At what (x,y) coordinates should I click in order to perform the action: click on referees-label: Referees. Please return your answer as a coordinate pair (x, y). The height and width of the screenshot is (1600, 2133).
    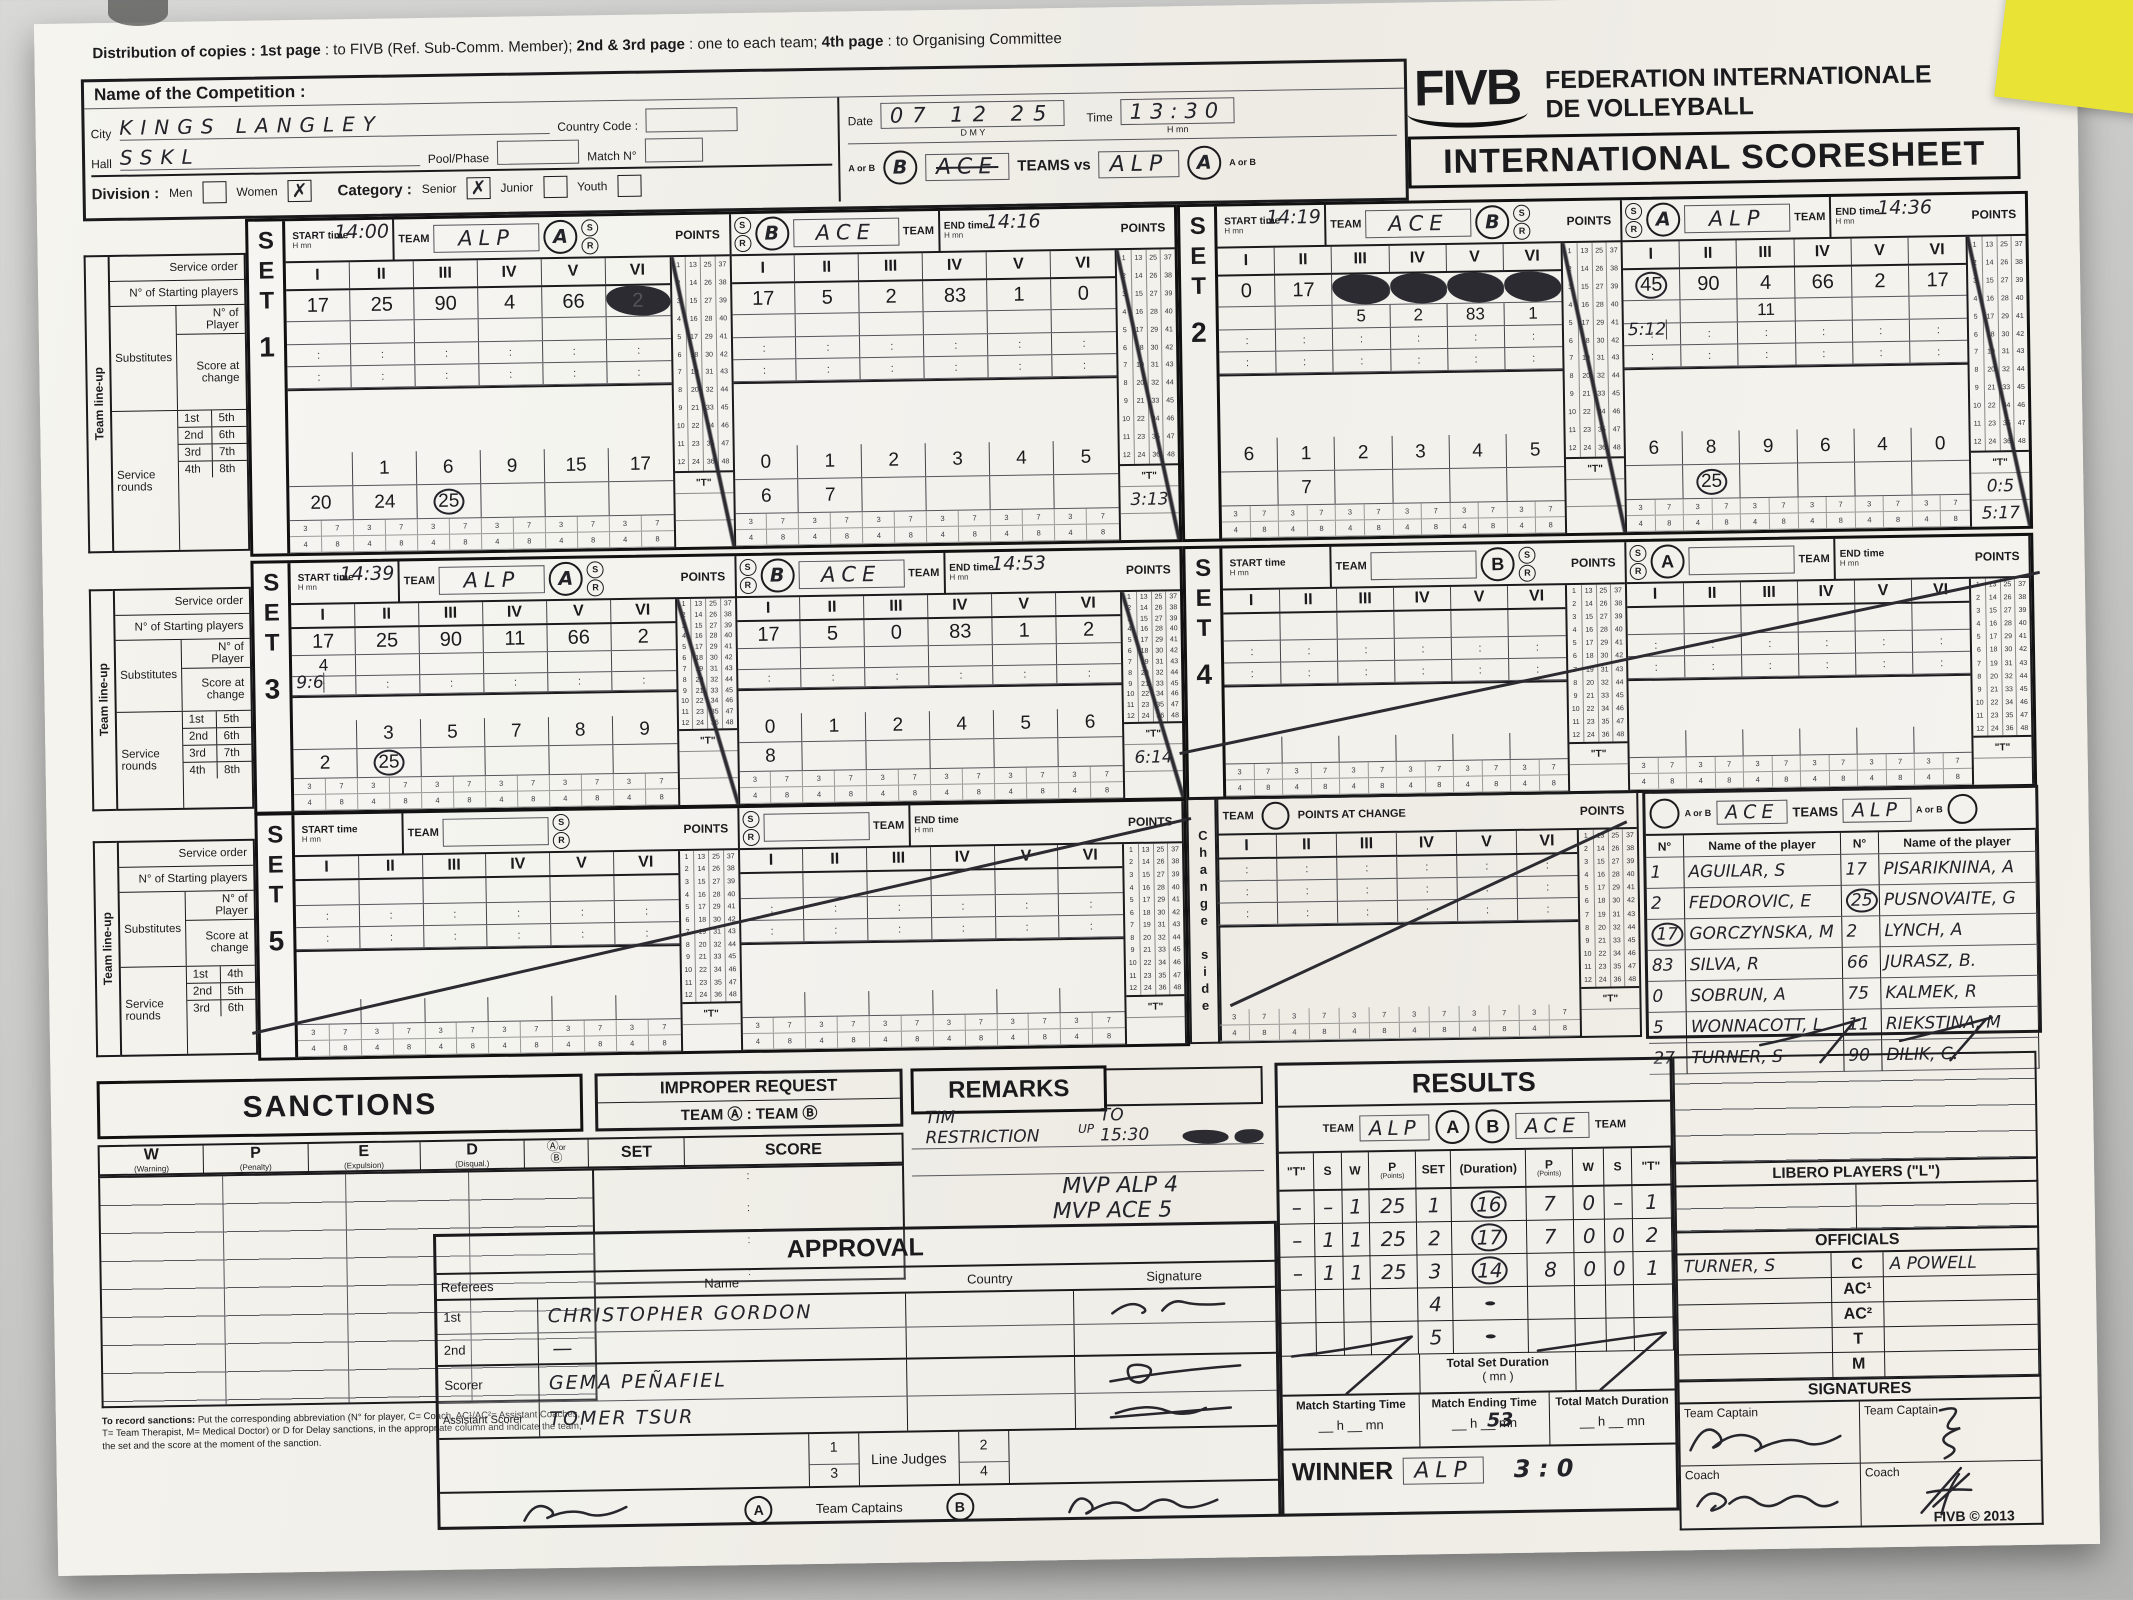
    Looking at the image, I should click on (467, 1286).